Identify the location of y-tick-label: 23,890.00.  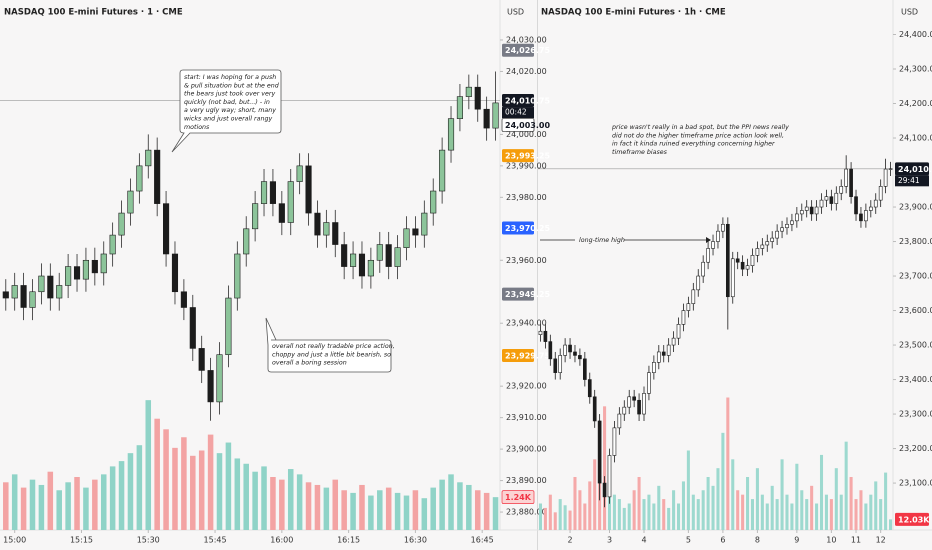
(526, 480).